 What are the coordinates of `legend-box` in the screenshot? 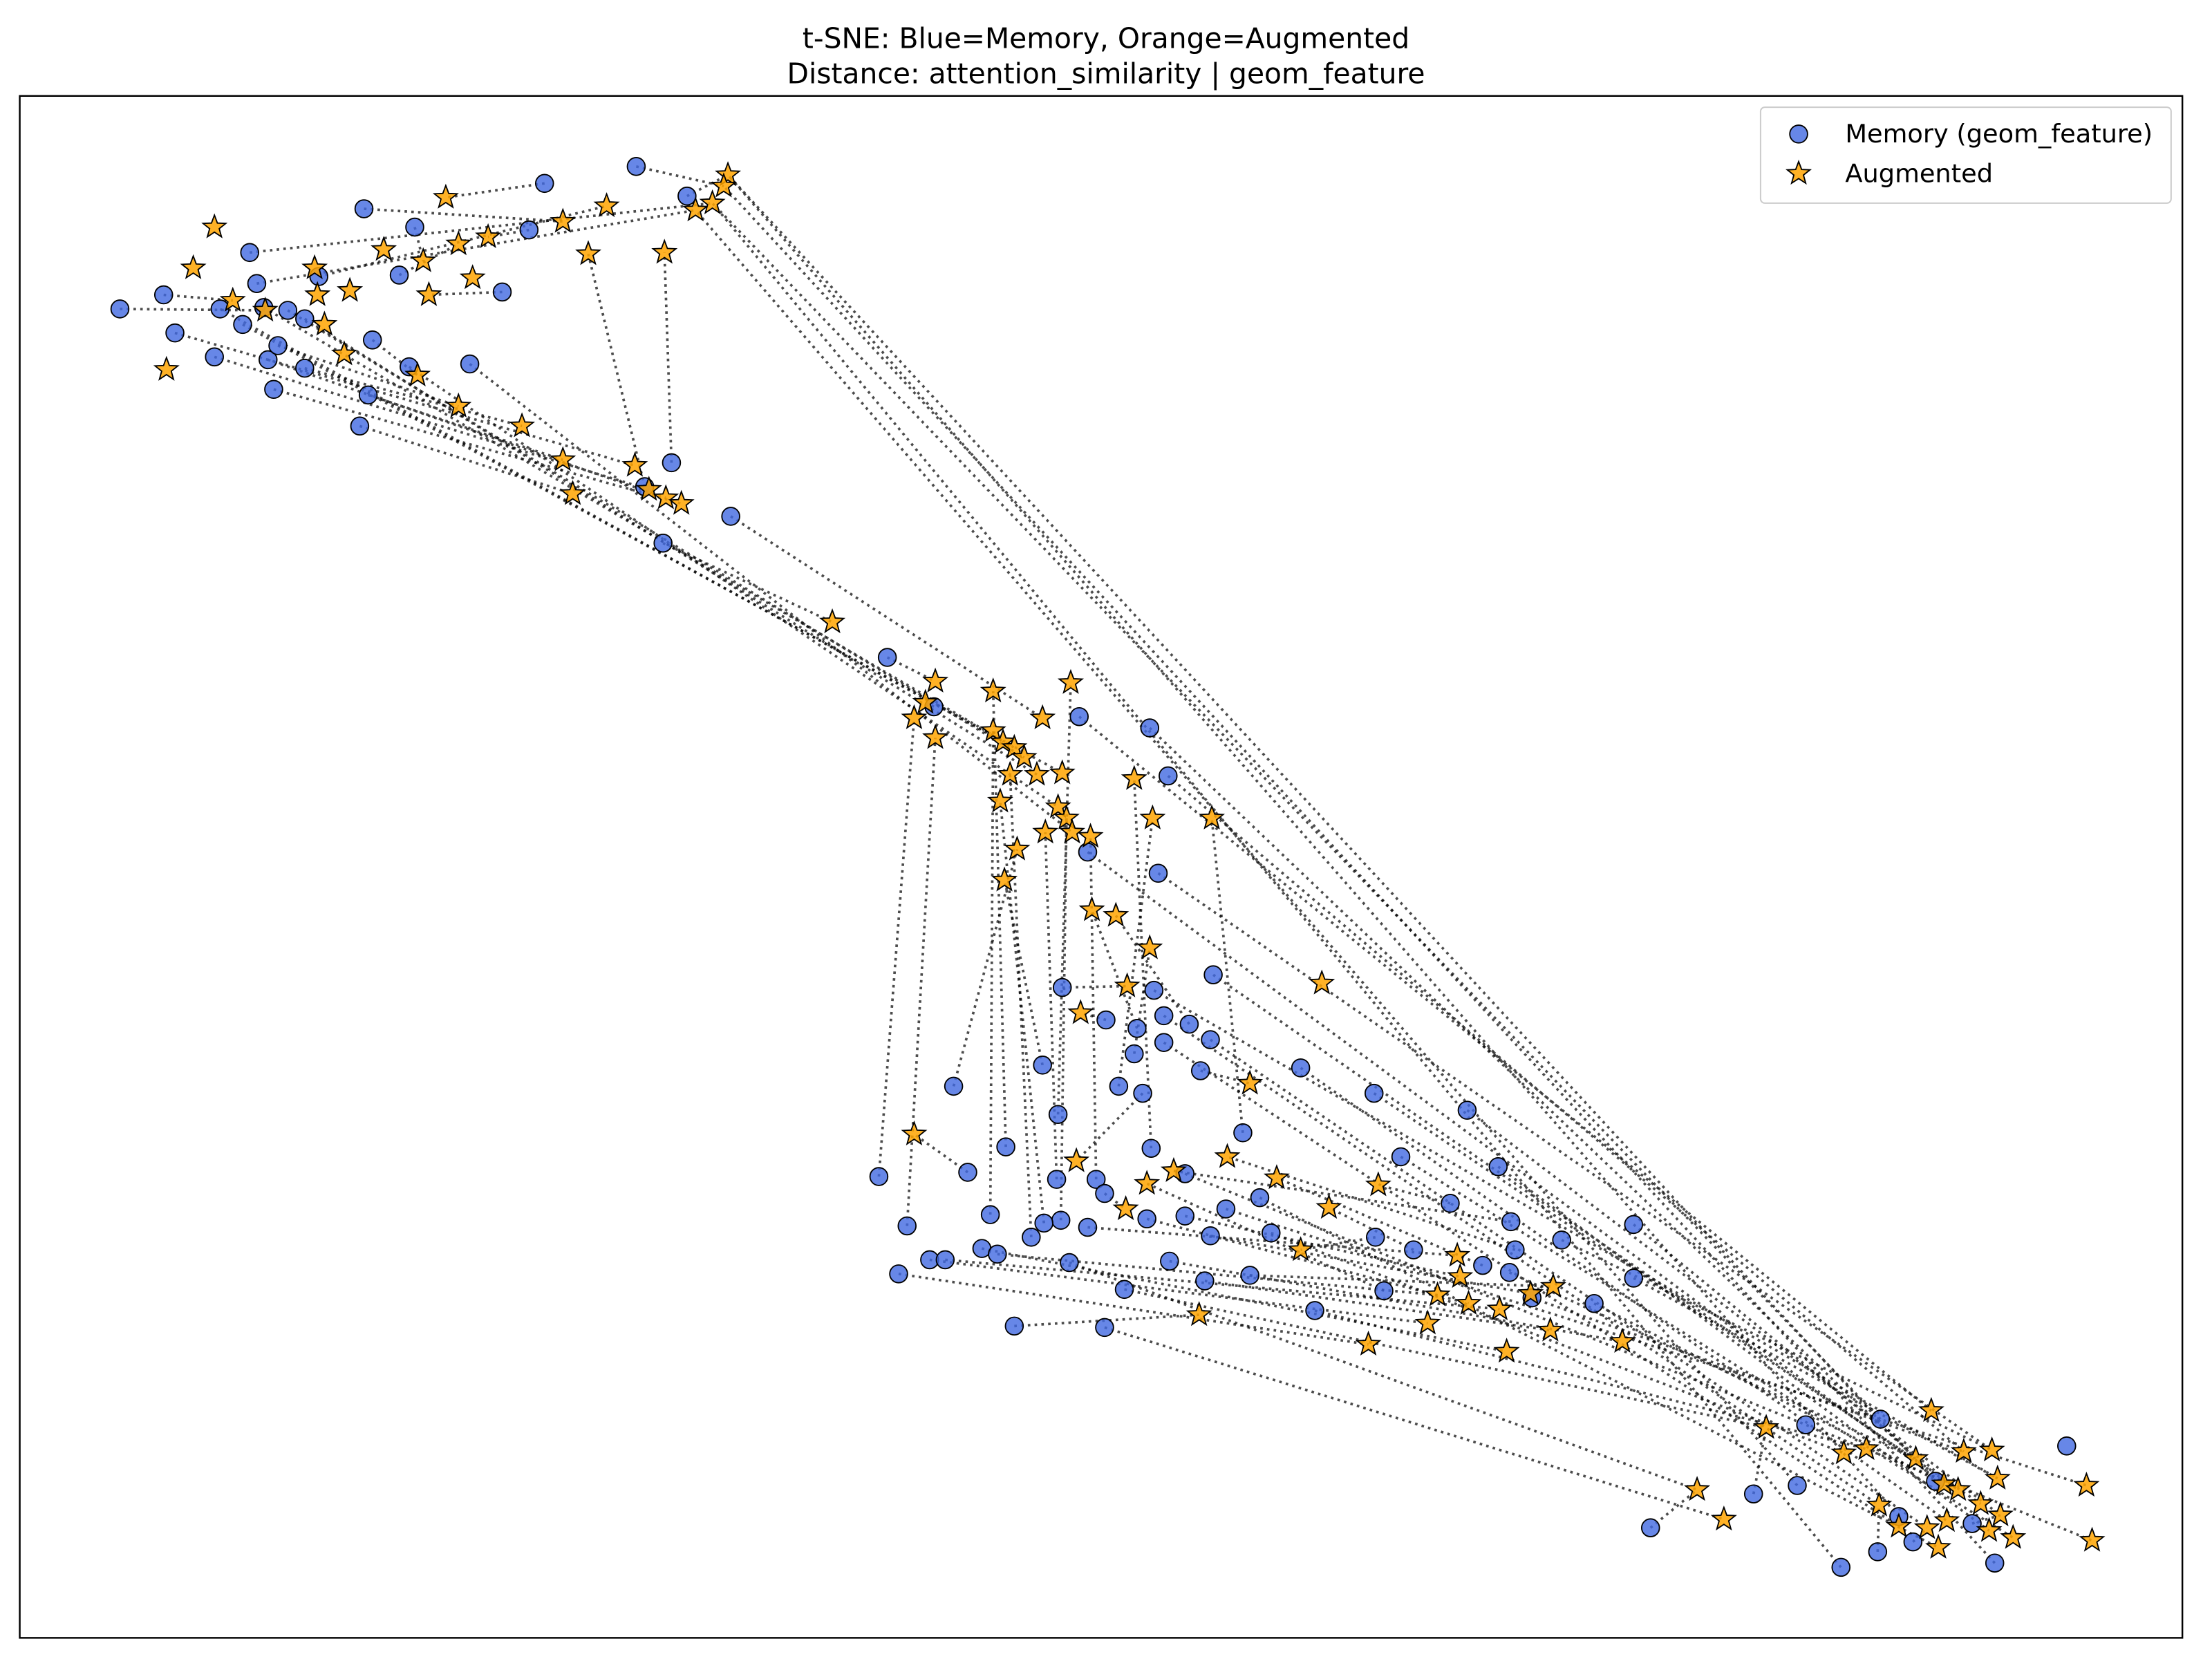 It's located at (1966, 155).